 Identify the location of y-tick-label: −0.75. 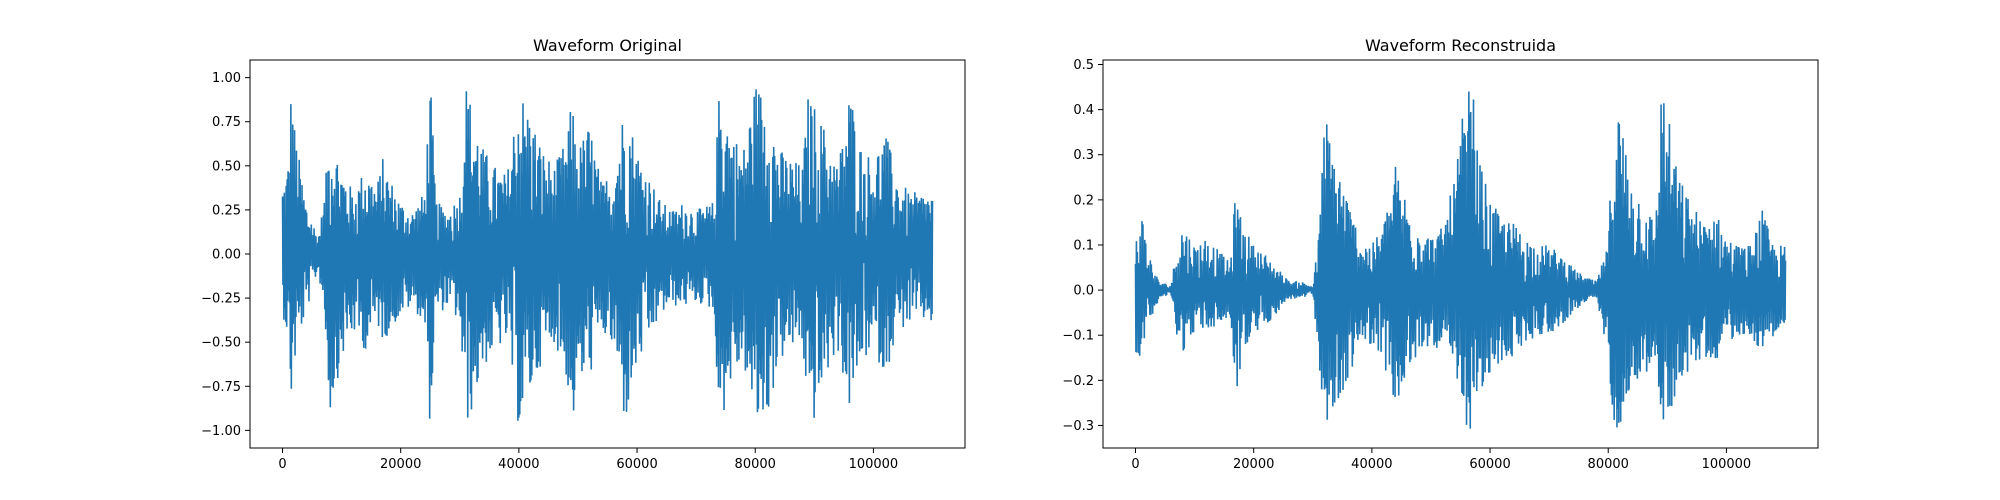
(221, 387).